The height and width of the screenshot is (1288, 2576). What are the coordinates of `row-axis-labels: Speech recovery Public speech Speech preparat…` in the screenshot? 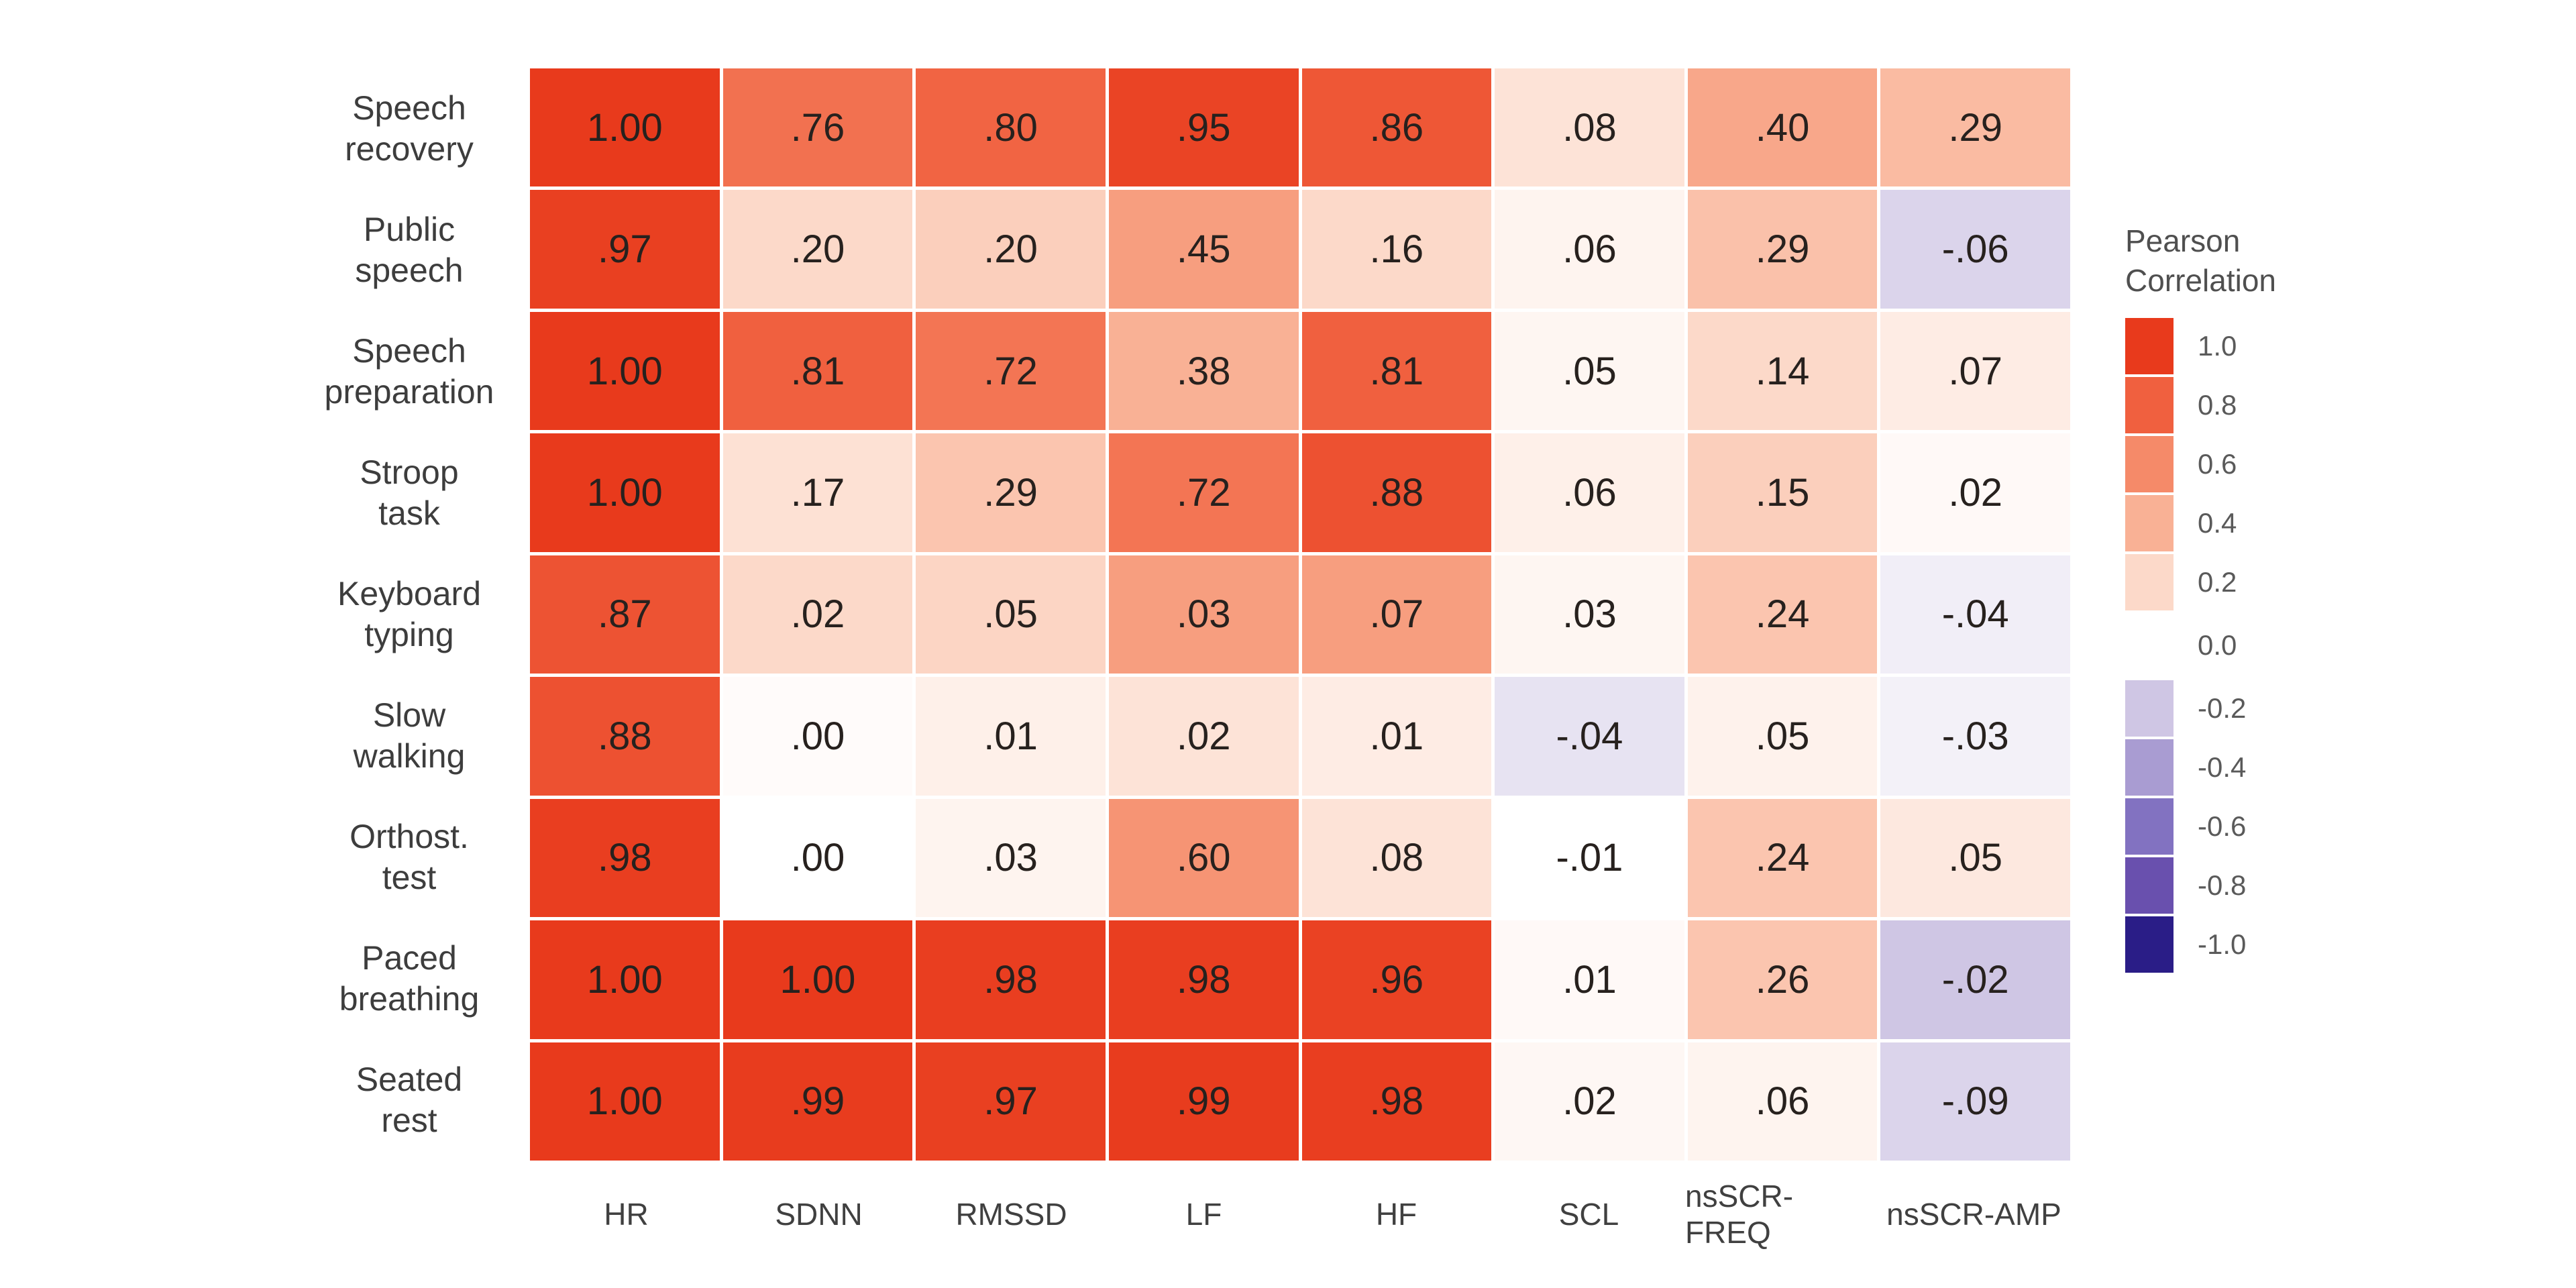 It's located at (409, 614).